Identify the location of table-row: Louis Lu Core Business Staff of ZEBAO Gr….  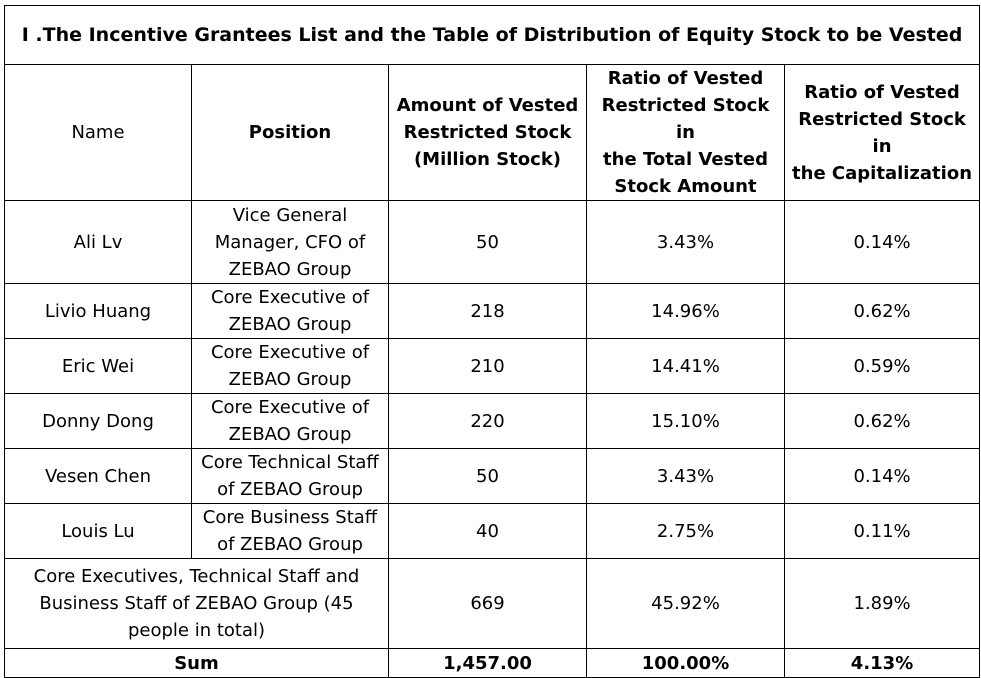
(492, 531).